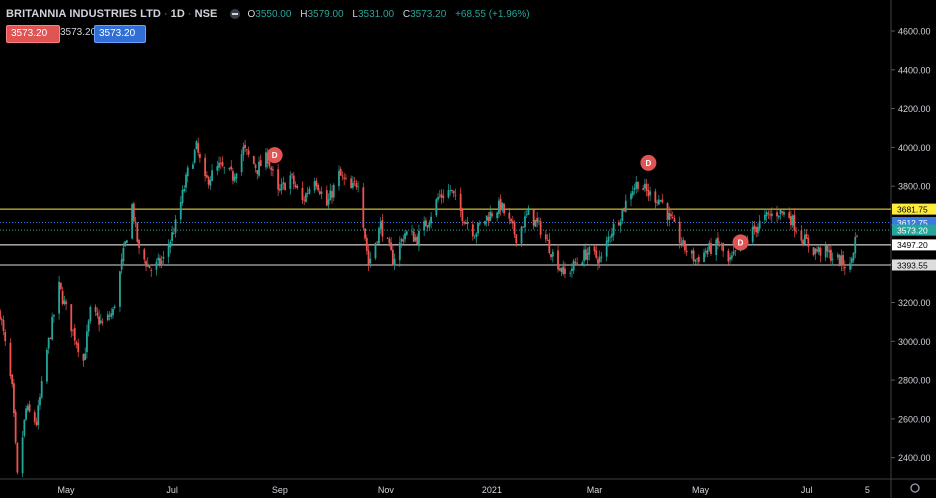 The width and height of the screenshot is (936, 498). What do you see at coordinates (492, 14) in the screenshot?
I see `change-value: +68.55 (+1.96%)` at bounding box center [492, 14].